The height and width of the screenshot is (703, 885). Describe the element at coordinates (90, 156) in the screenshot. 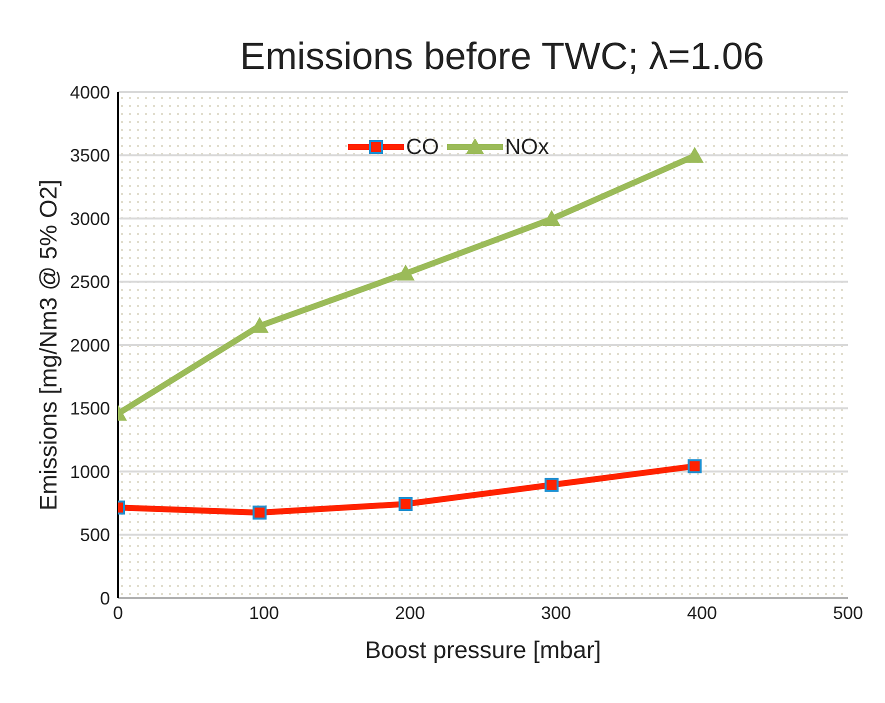

I see `y-tick-label: 3500` at that location.